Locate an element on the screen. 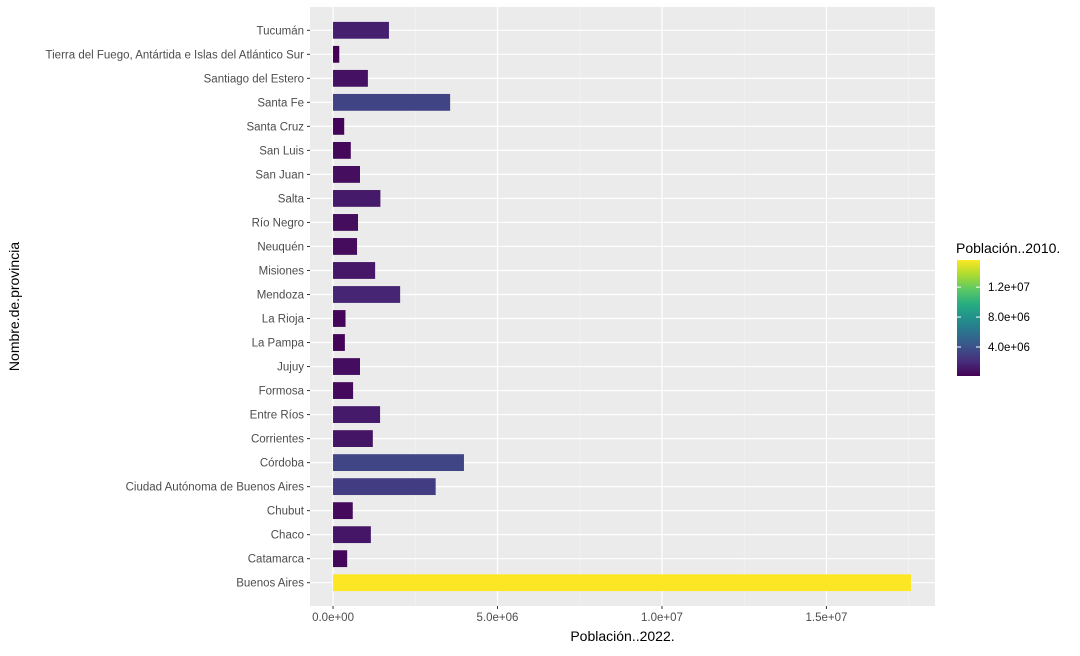 The height and width of the screenshot is (656, 1080). y-axis-title: Nombre.de.provincia is located at coordinates (14, 306).